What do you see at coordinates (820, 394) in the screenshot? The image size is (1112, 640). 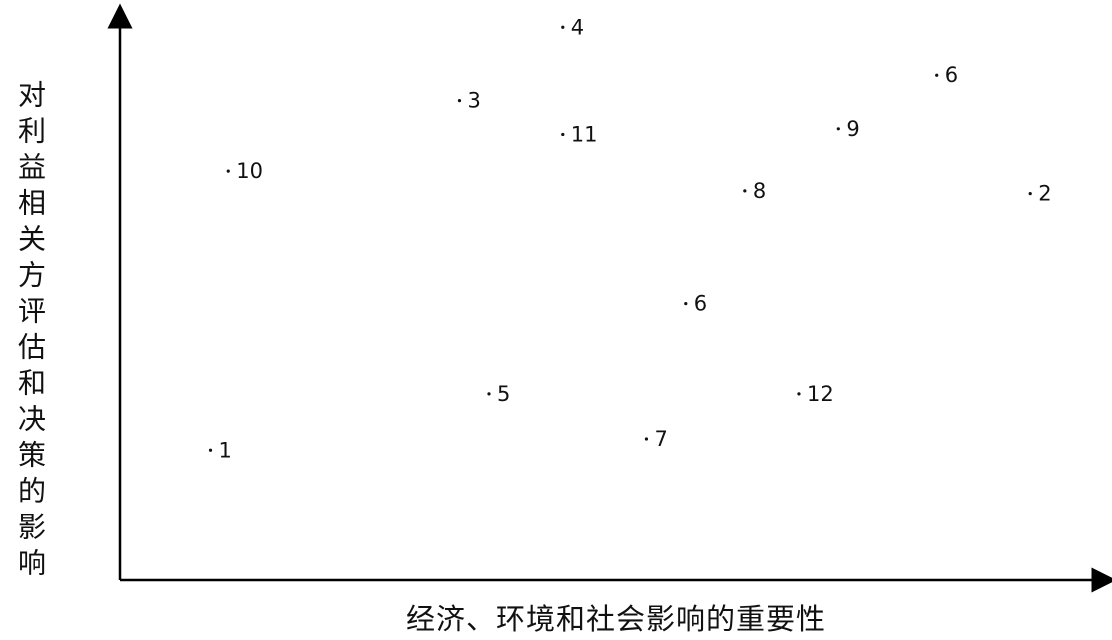 I see `data-point-label-9: 12` at bounding box center [820, 394].